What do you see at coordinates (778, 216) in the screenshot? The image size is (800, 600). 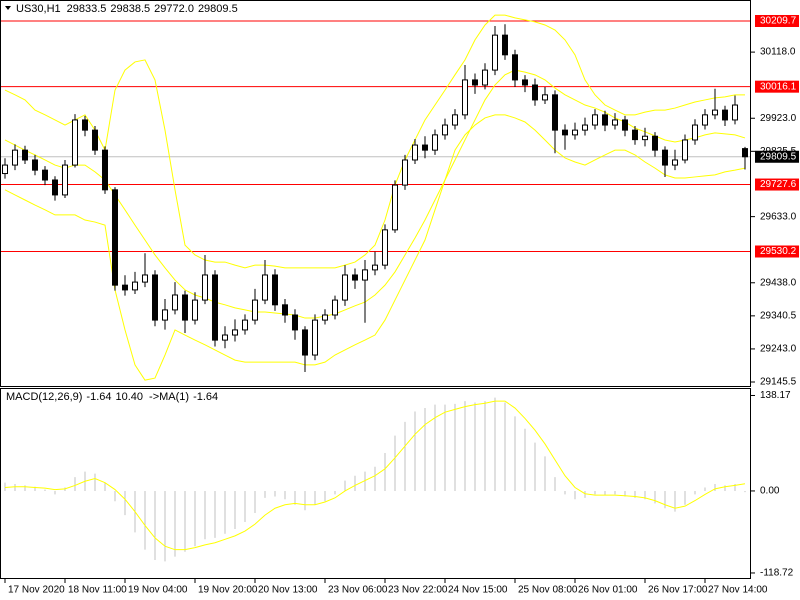 I see `y-tick-label: 29633.0` at bounding box center [778, 216].